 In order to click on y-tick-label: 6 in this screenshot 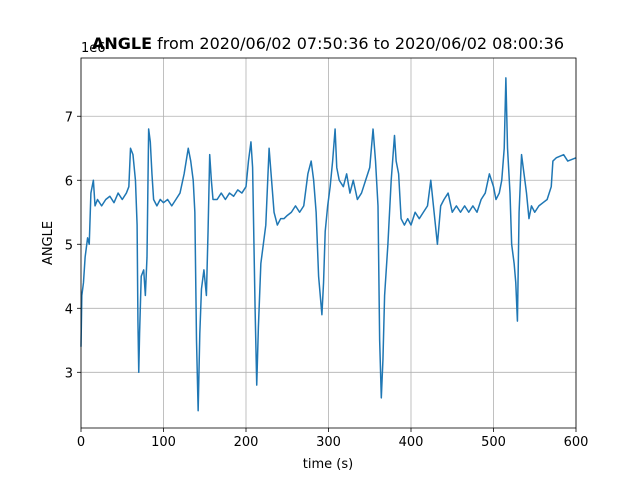, I will do `click(69, 181)`.